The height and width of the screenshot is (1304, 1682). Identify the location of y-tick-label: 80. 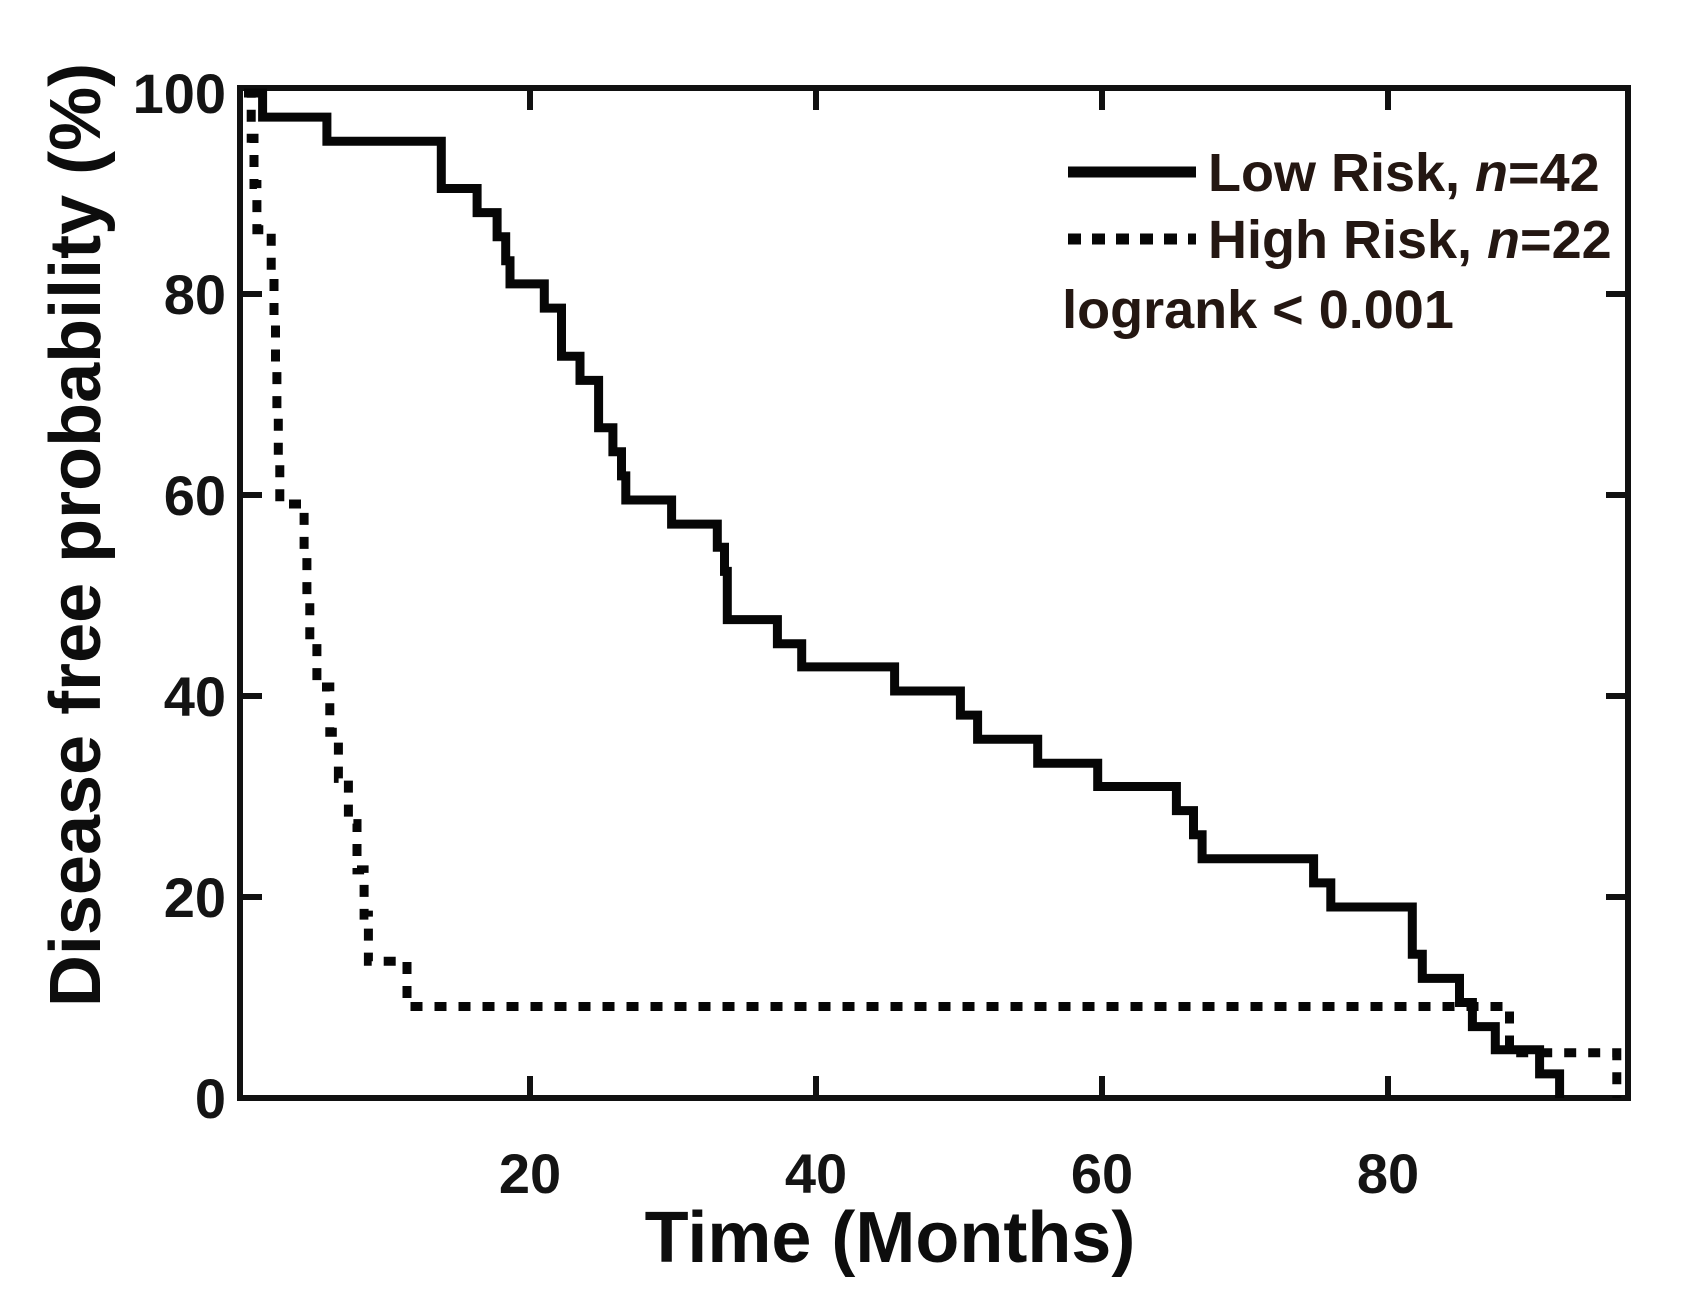
(195, 294).